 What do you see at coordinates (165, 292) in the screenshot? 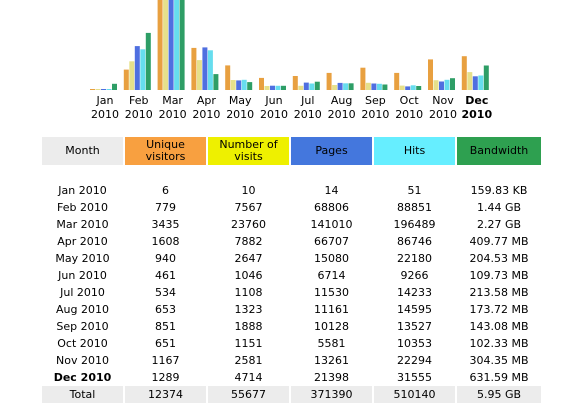
I see `cell-unique: 534` at bounding box center [165, 292].